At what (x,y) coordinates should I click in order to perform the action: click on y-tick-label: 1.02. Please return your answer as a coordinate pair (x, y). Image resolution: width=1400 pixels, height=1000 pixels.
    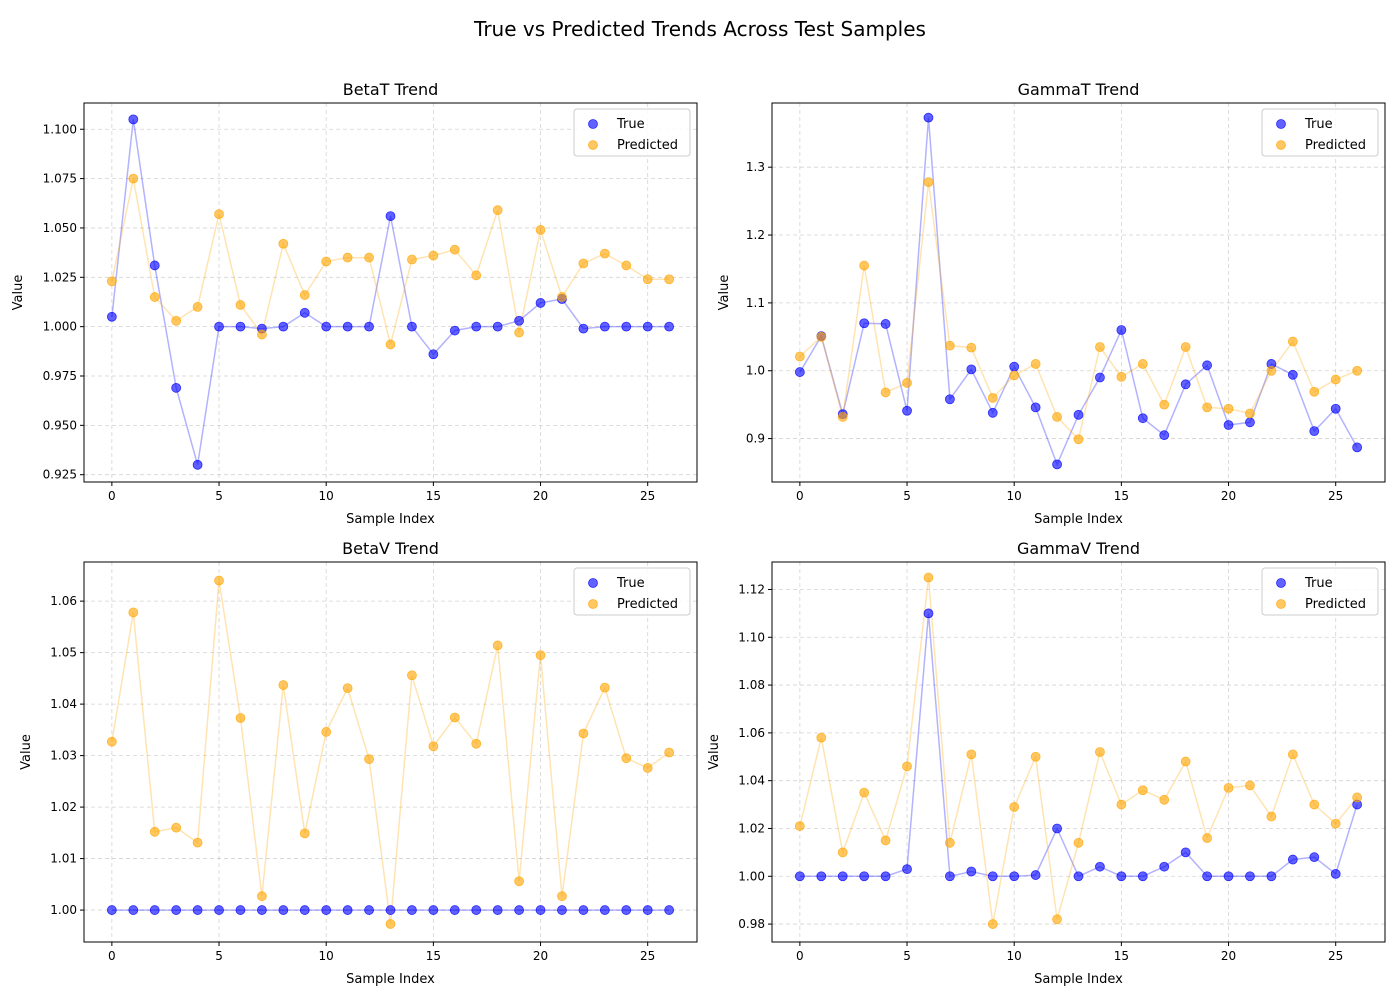
    Looking at the image, I should click on (63, 807).